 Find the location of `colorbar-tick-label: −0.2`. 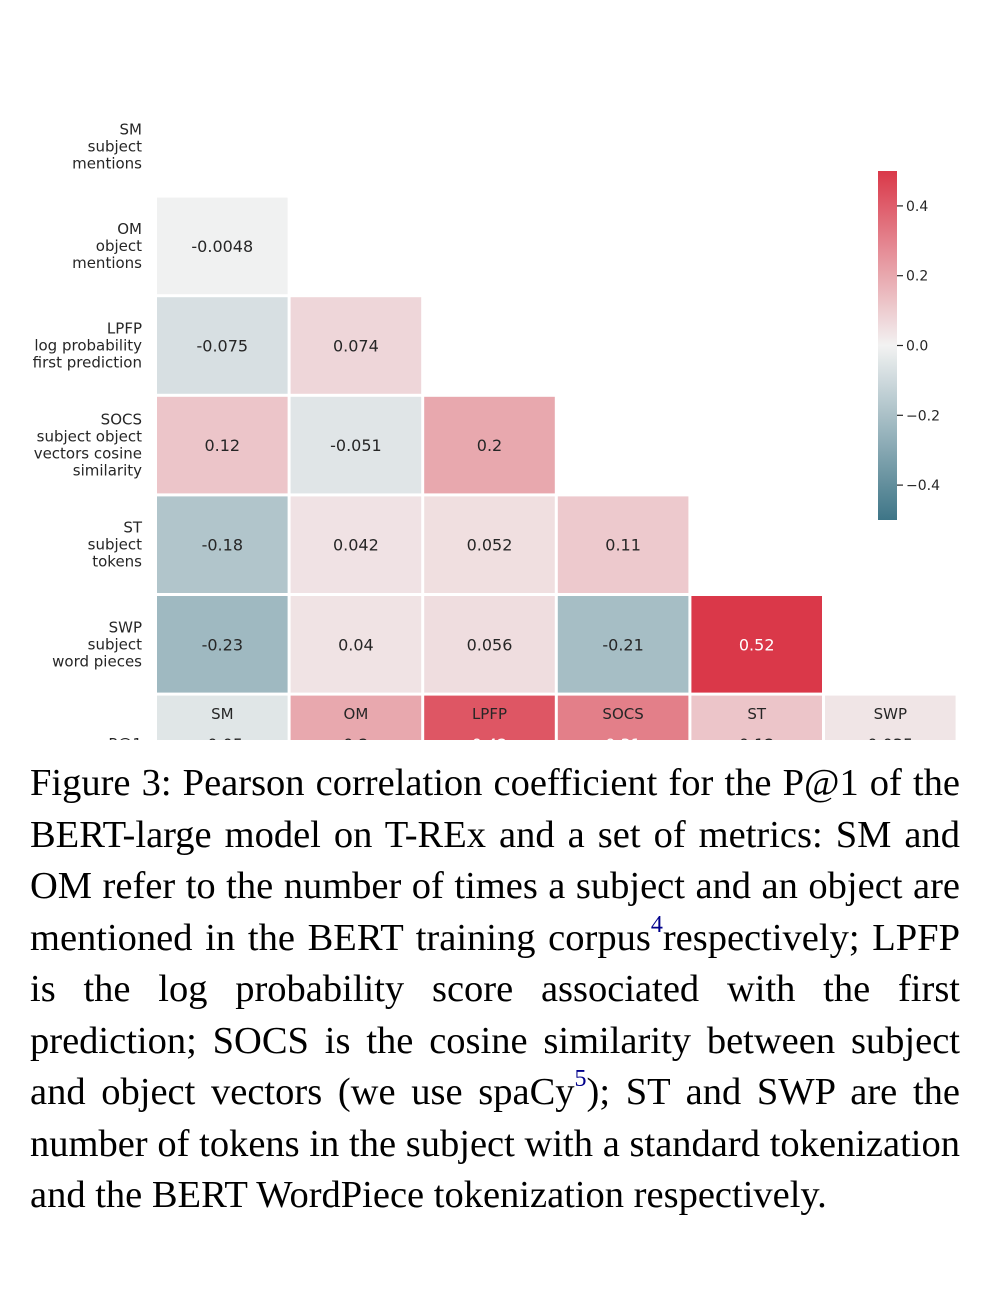

colorbar-tick-label: −0.2 is located at coordinates (923, 416).